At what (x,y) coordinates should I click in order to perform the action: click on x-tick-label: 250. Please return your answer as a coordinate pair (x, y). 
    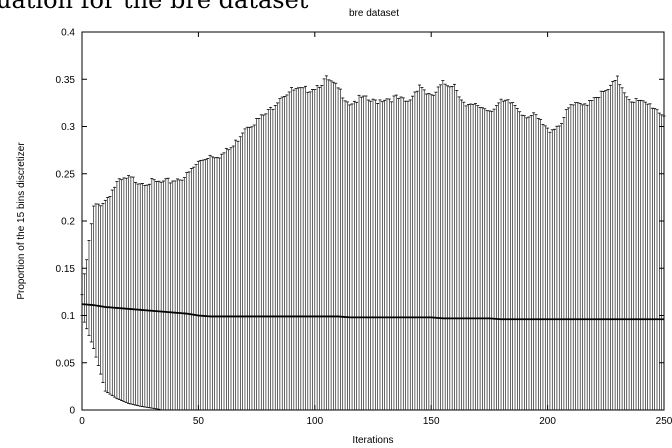
    Looking at the image, I should click on (664, 421).